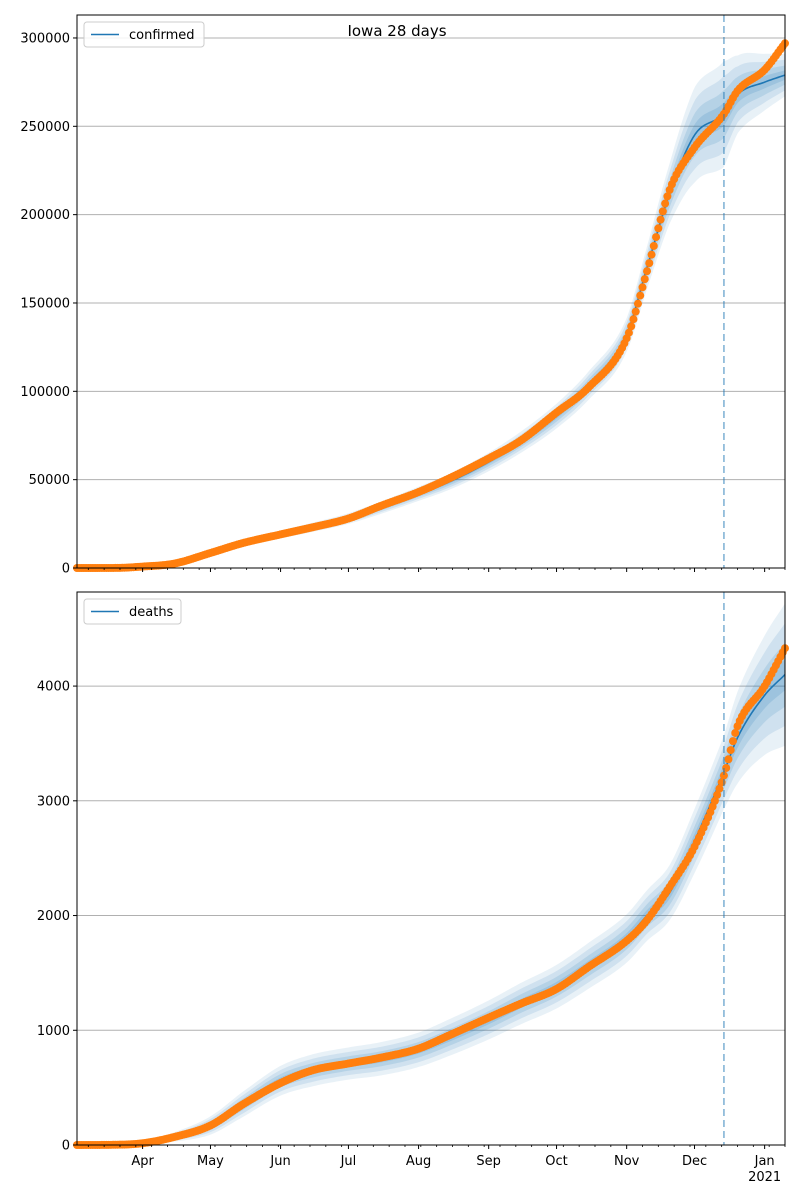 Image resolution: width=800 pixels, height=1200 pixels. I want to click on legend: deaths, so click(132, 611).